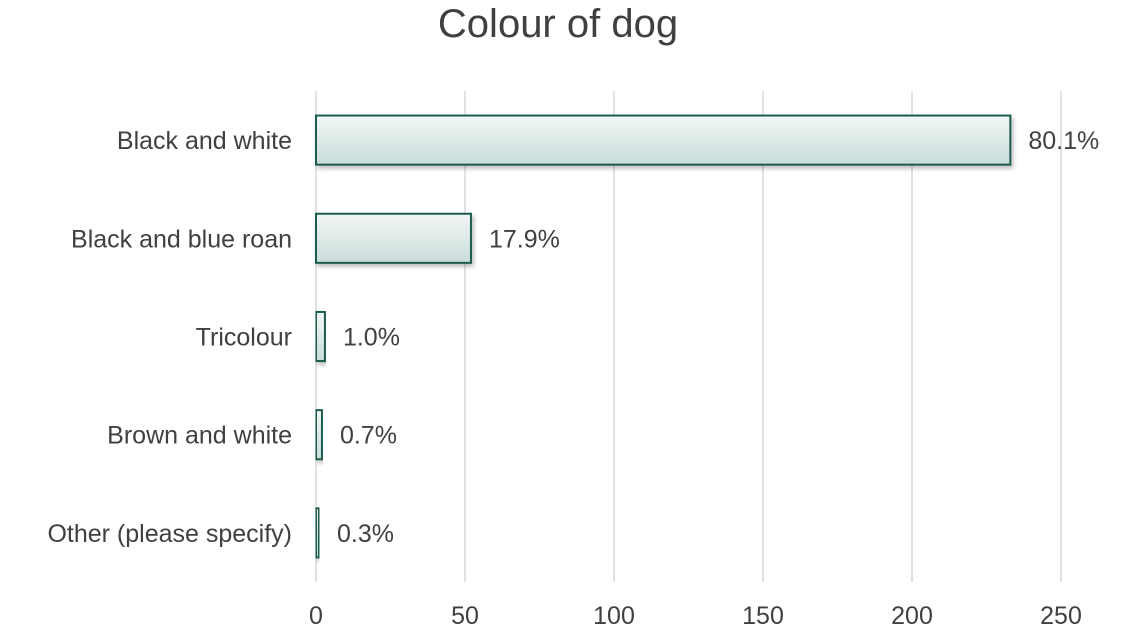 The width and height of the screenshot is (1126, 630). I want to click on data-label: 0.7%, so click(368, 436).